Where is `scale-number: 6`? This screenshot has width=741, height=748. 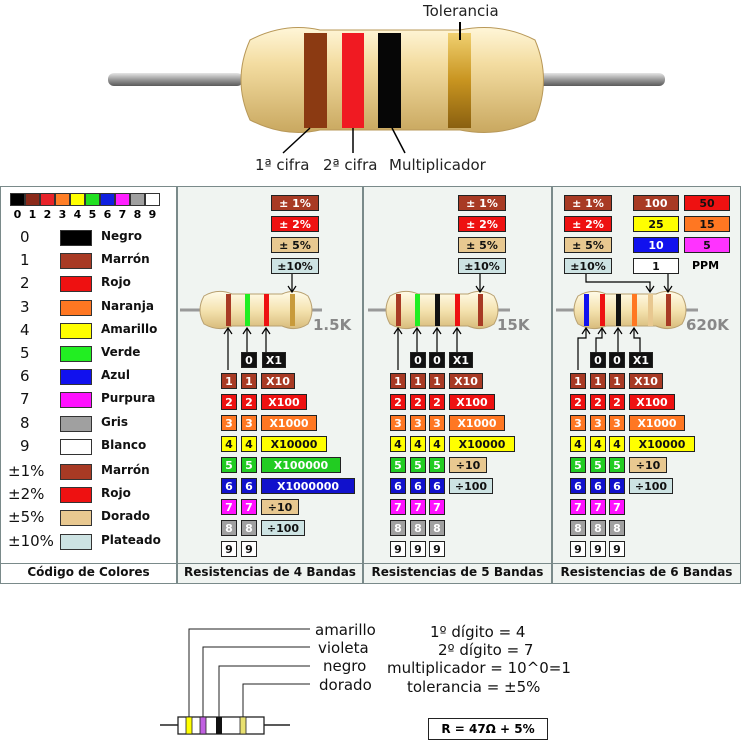 scale-number: 6 is located at coordinates (107, 214).